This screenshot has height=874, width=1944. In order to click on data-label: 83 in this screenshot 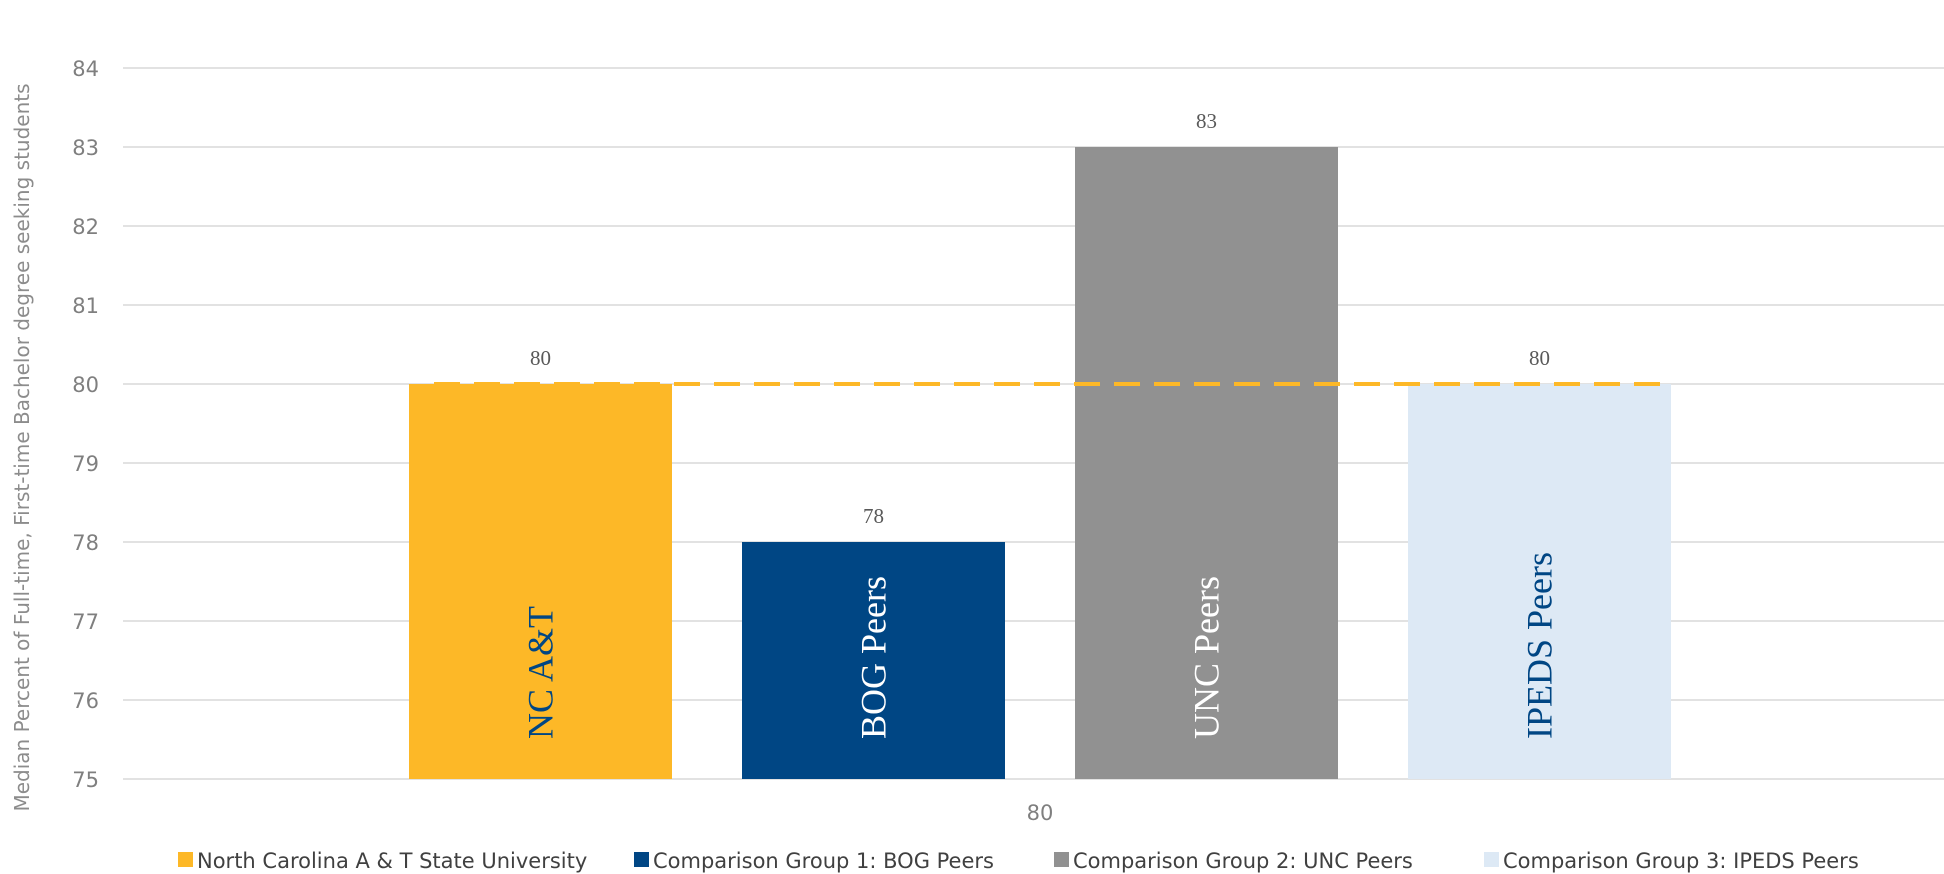, I will do `click(1206, 121)`.